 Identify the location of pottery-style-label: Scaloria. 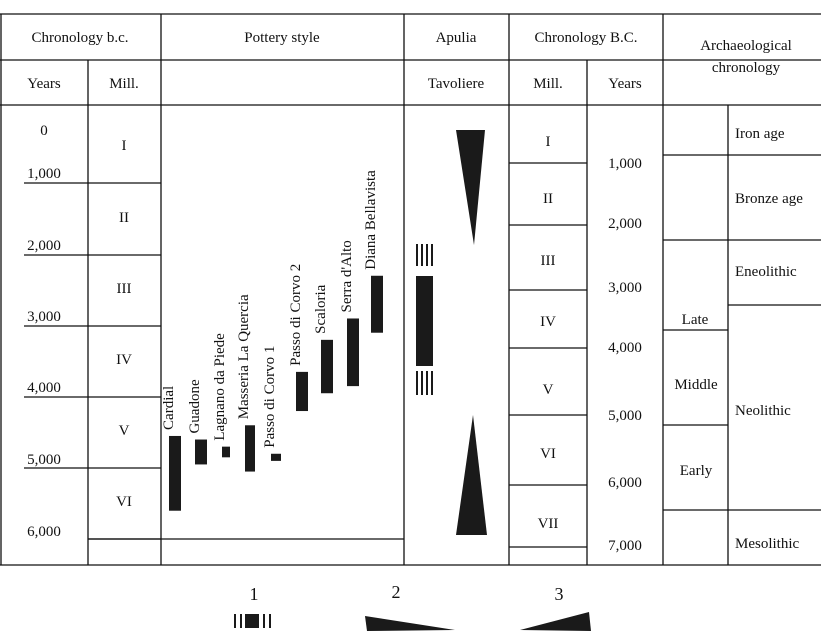
(321, 308).